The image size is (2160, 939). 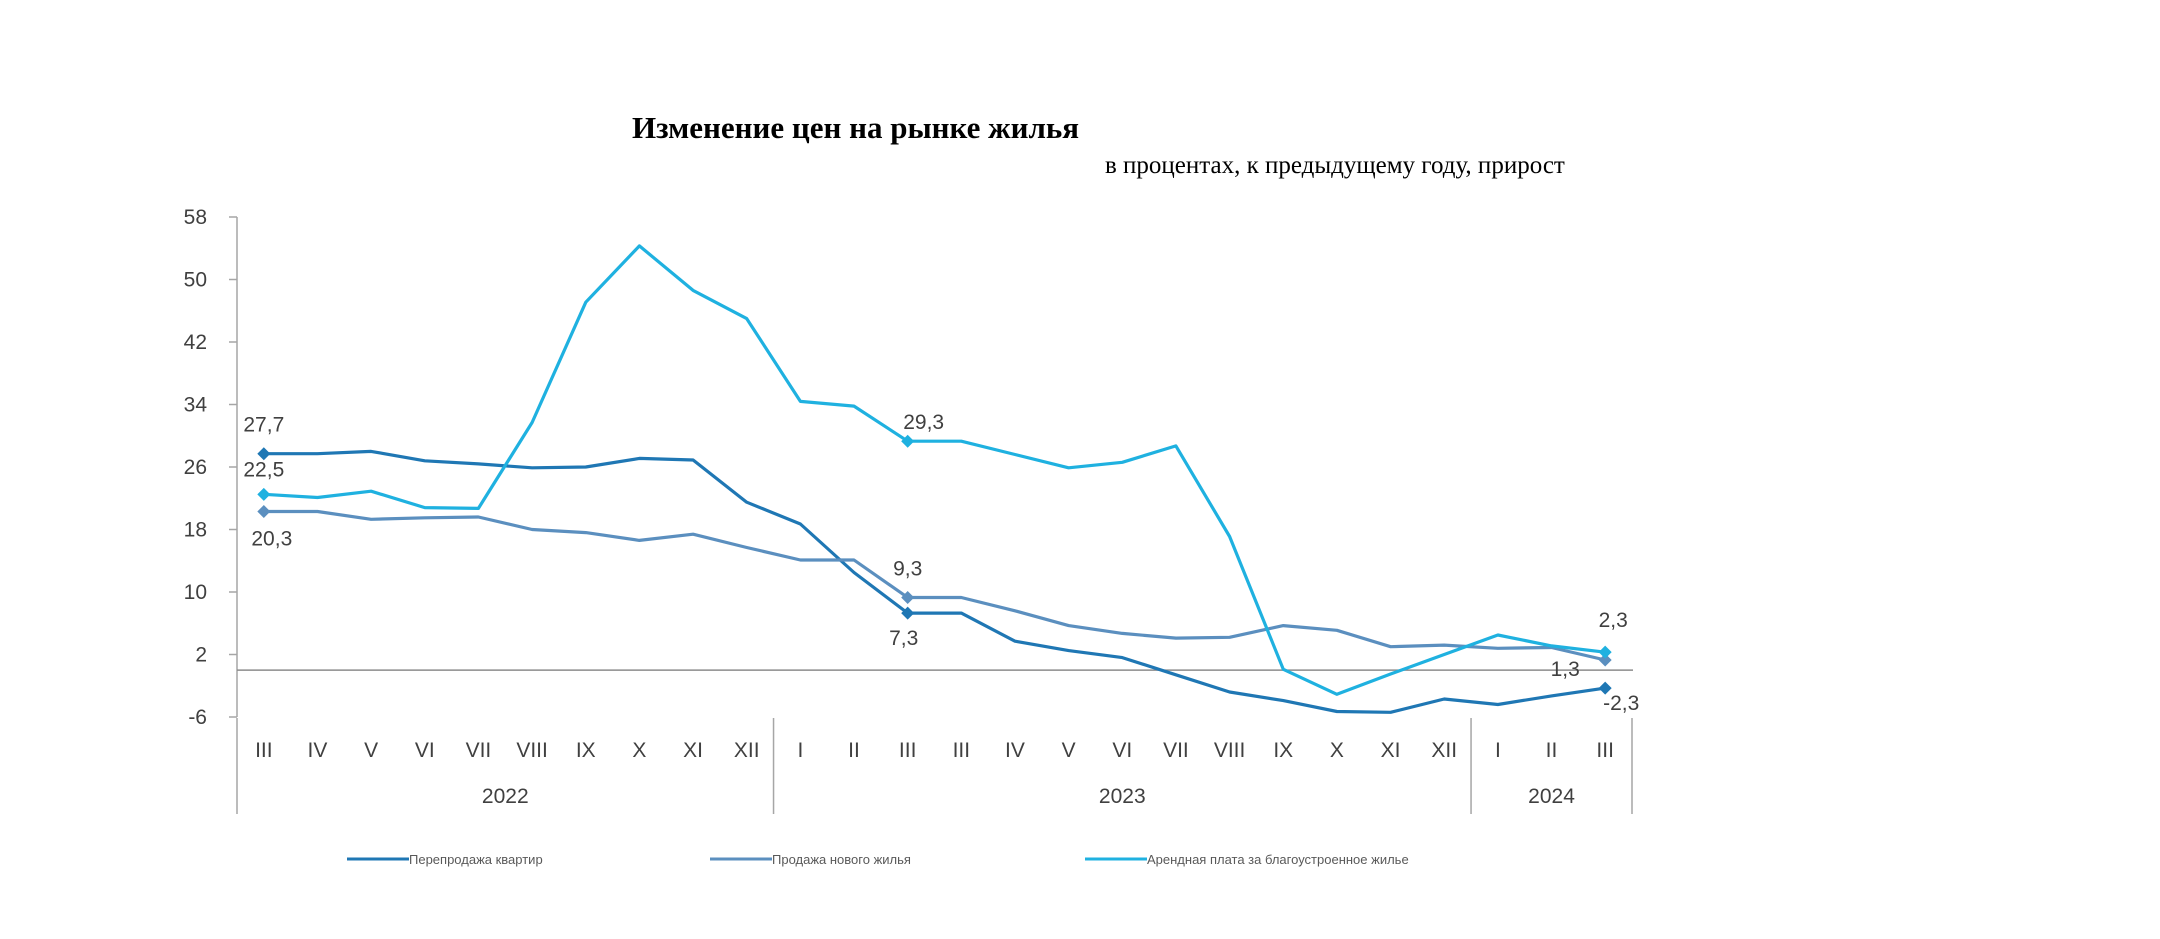 What do you see at coordinates (197, 717) in the screenshot?
I see `y-tick-label: -6` at bounding box center [197, 717].